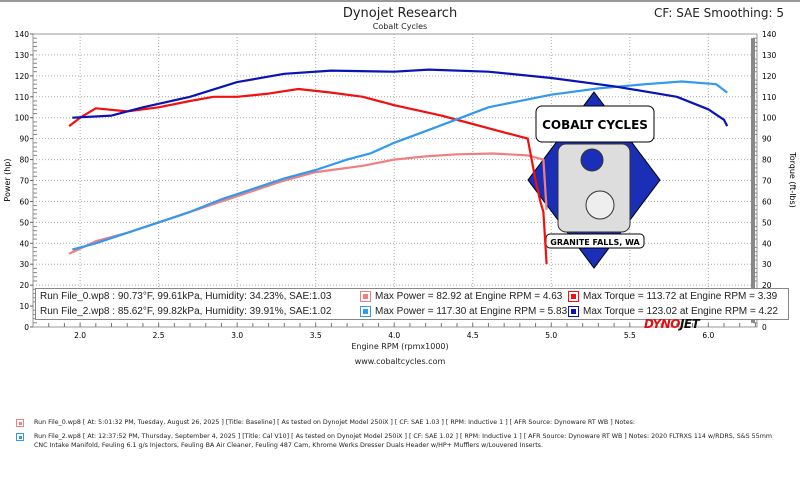  Describe the element at coordinates (680, 311) in the screenshot. I see `max-torque: Max Torque = 123.02 at Engine RPM = 4.22` at that location.